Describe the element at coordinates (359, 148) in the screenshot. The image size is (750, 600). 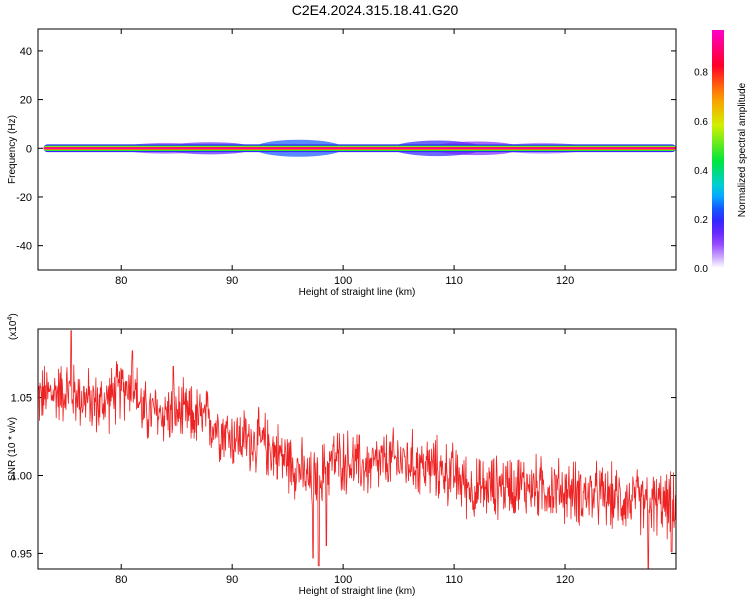
I see `spectrogram-band` at that location.